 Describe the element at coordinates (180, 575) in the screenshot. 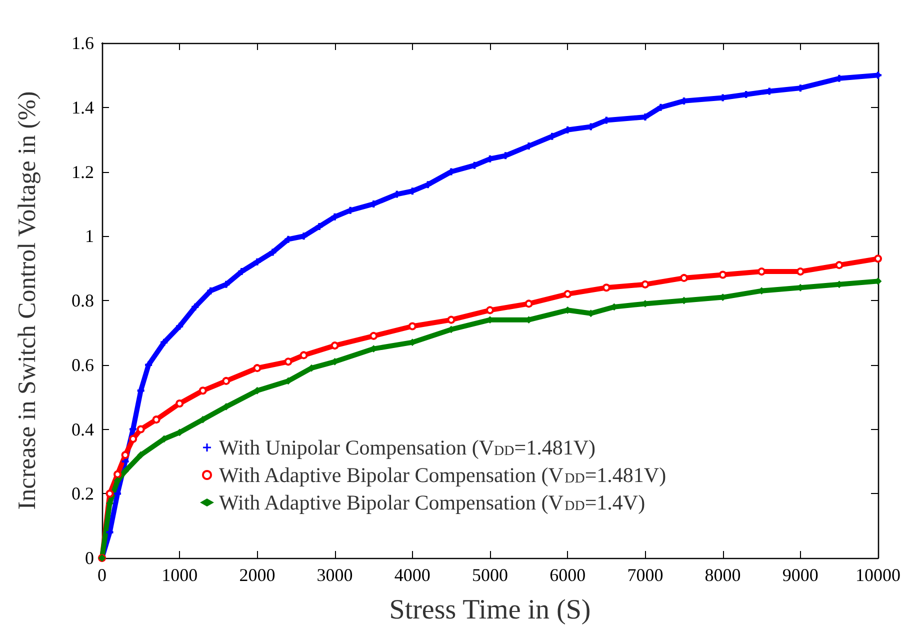

I see `x-tick-label: 1000` at that location.